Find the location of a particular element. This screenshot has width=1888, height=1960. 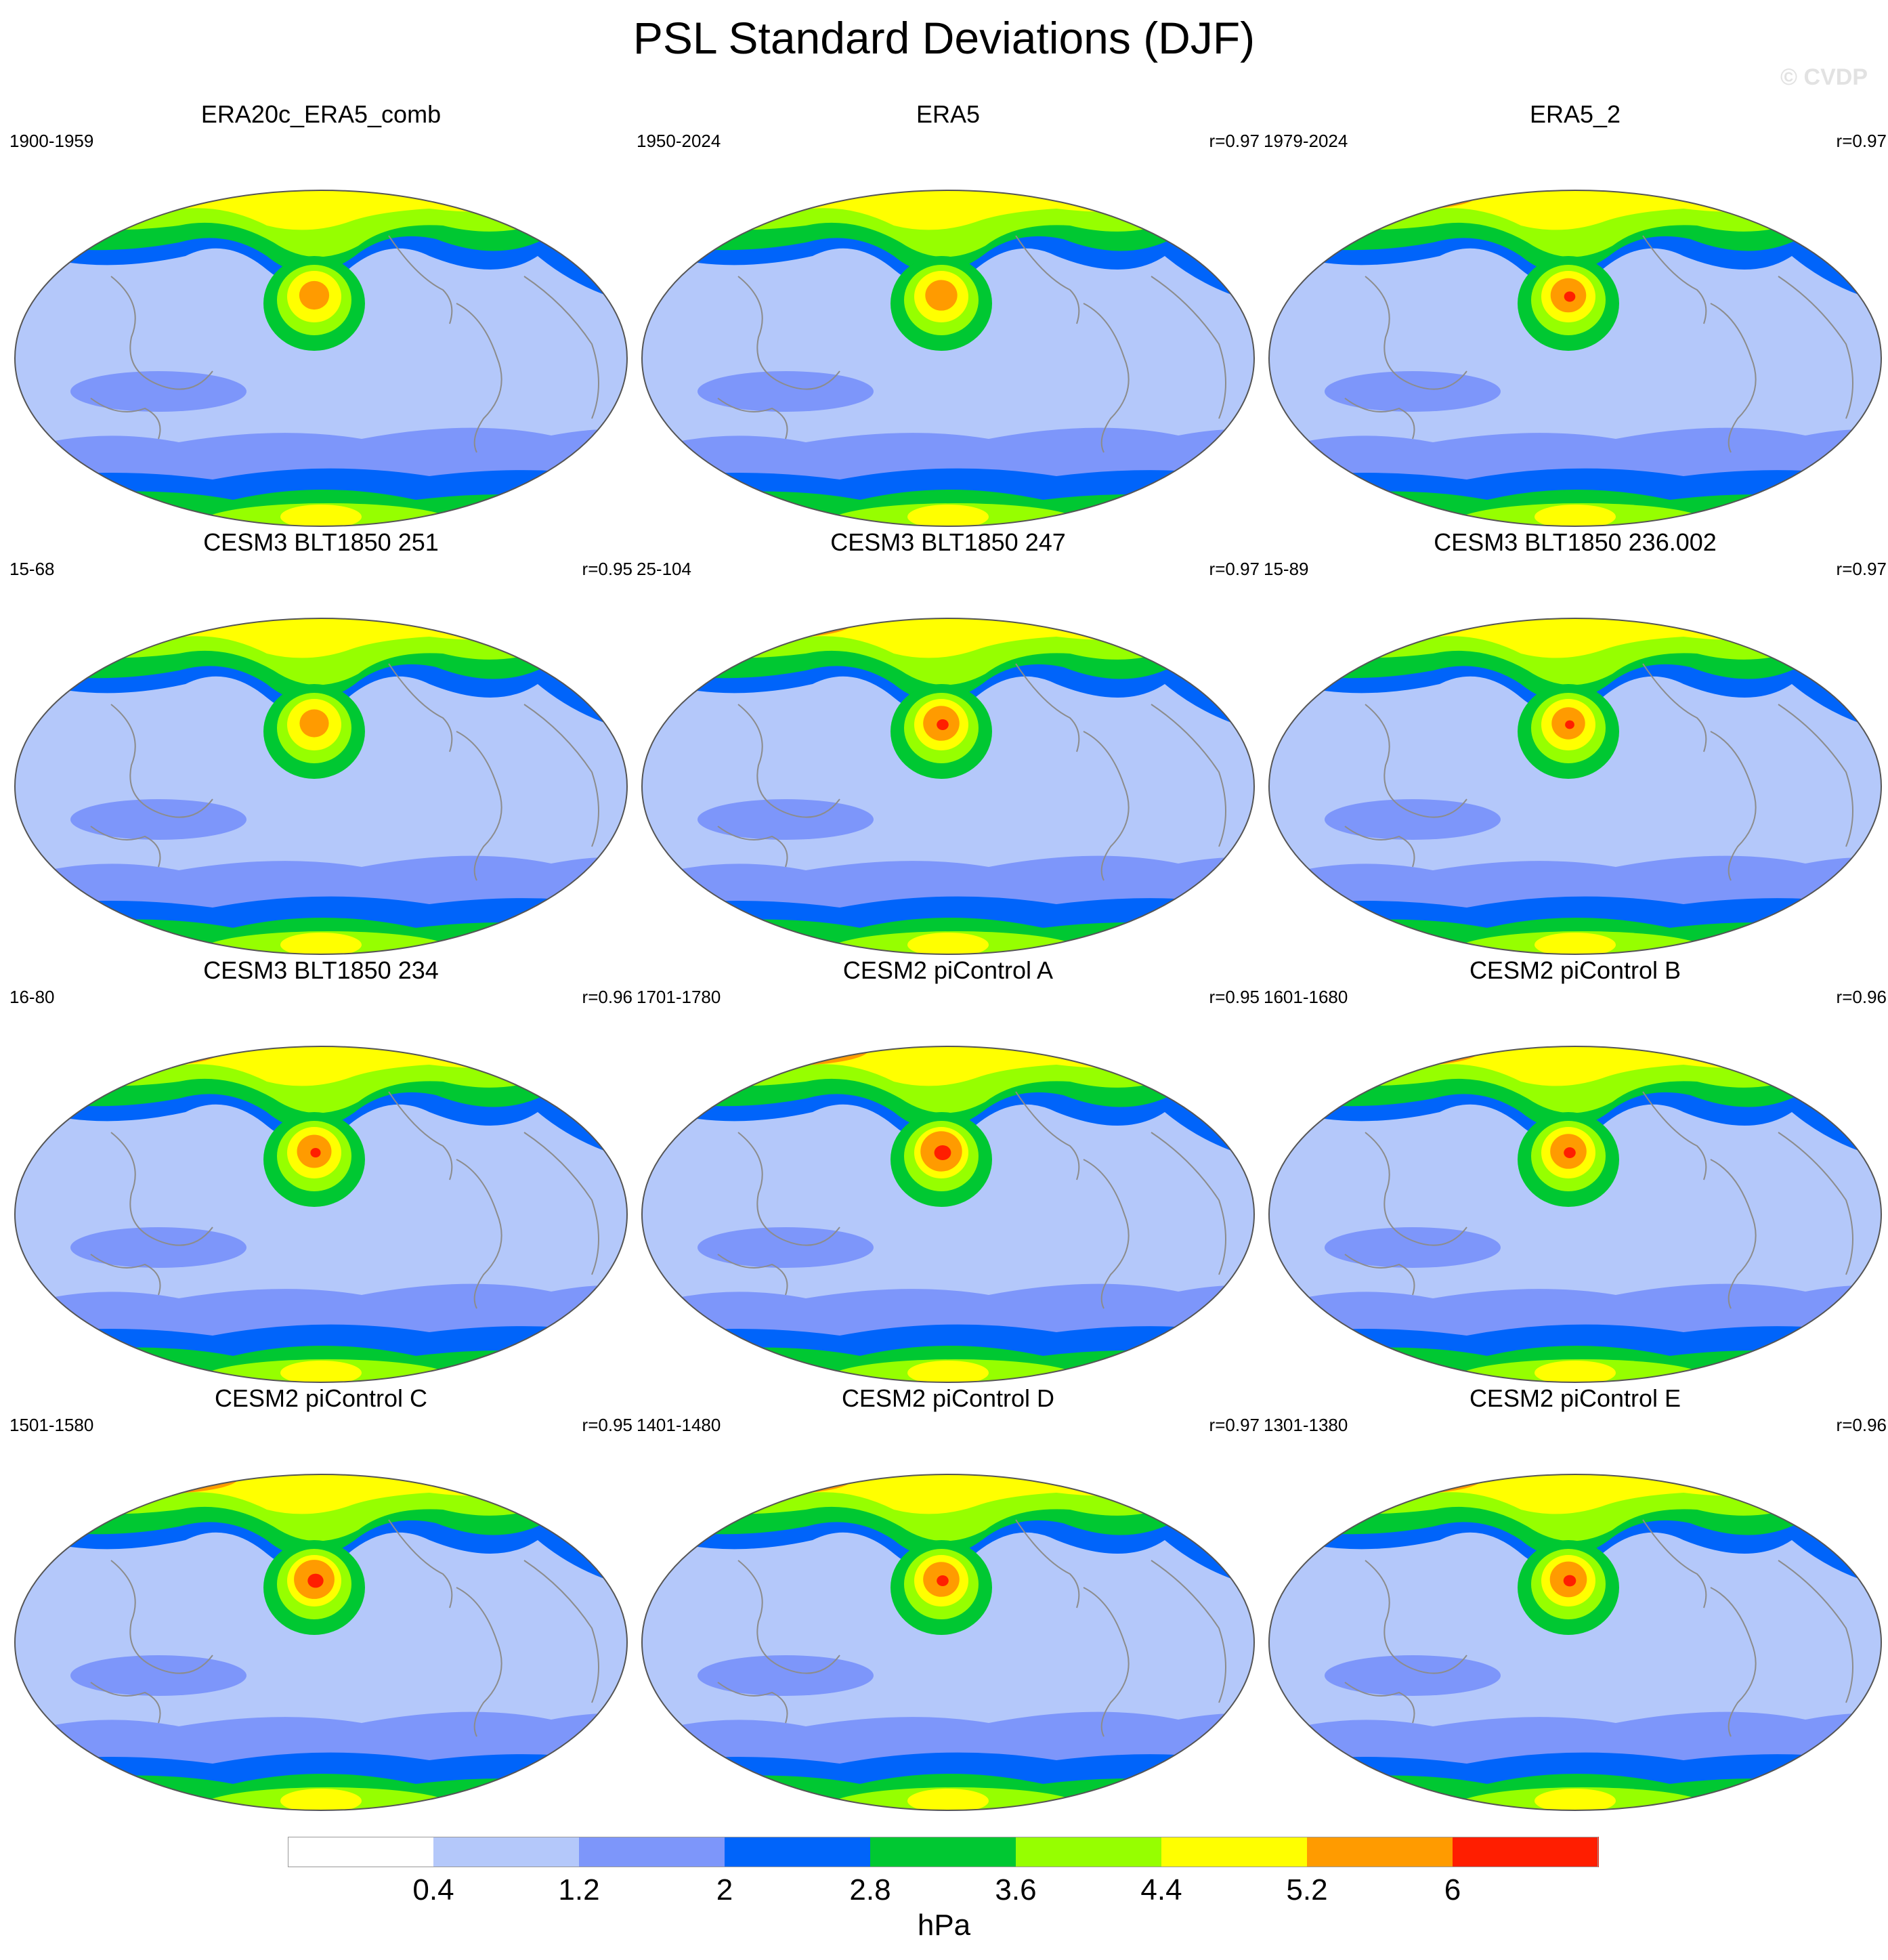

figure-title: PSL Standard Deviations (DJF) is located at coordinates (944, 38).